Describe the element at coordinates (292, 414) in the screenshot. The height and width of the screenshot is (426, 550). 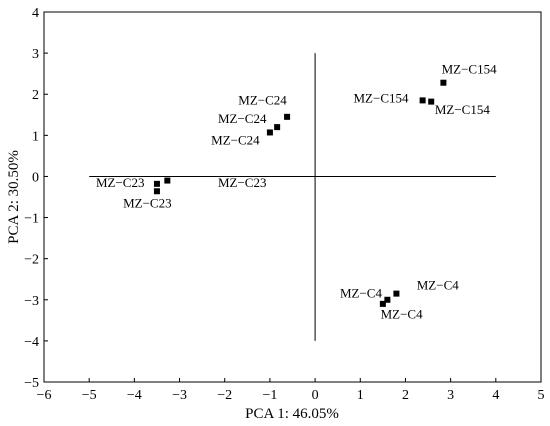
I see `x-axis-title: PCA 1: 46.05%` at that location.